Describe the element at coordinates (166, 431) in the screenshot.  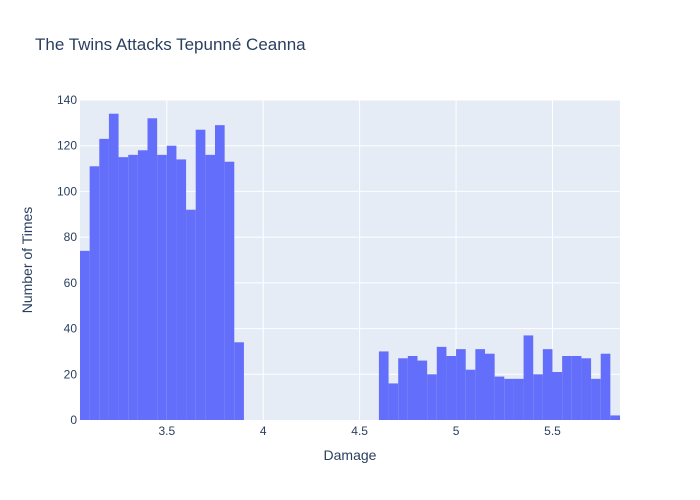
I see `x-tick-label: 3.5` at that location.